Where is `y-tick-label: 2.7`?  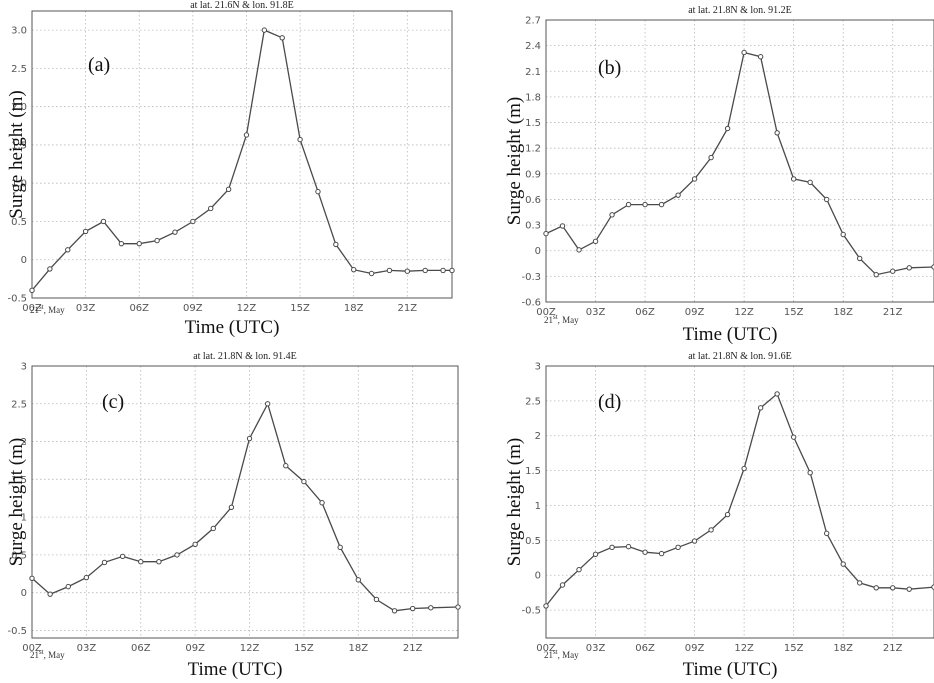 y-tick-label: 2.7 is located at coordinates (533, 21).